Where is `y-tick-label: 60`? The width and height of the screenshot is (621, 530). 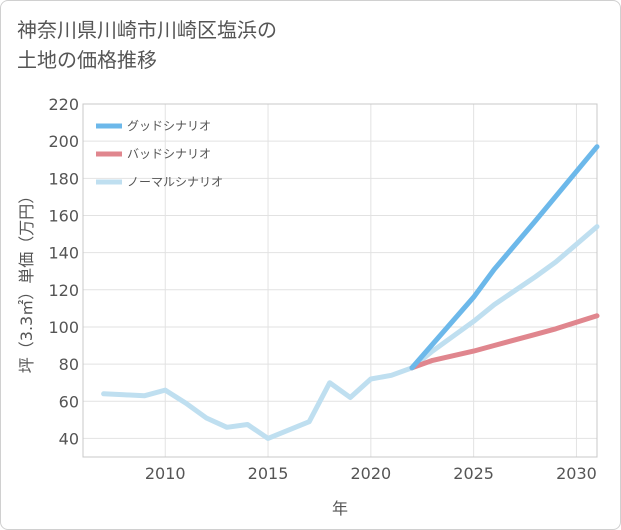
y-tick-label: 60 is located at coordinates (69, 401).